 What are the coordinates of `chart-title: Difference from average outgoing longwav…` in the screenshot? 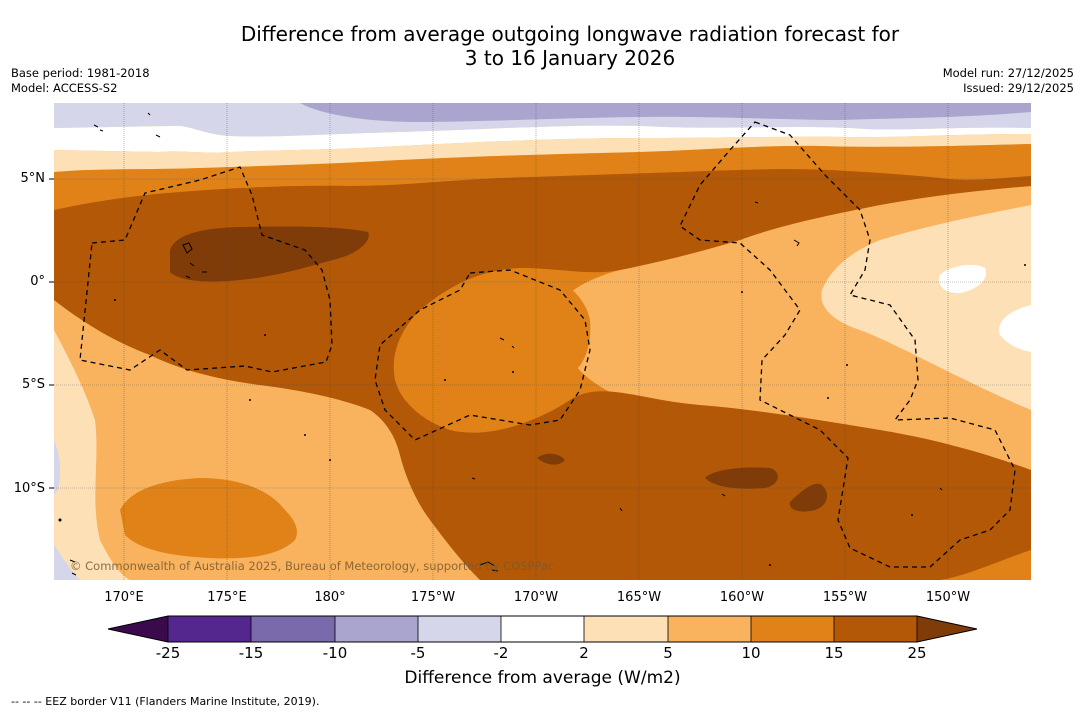 It's located at (542, 46).